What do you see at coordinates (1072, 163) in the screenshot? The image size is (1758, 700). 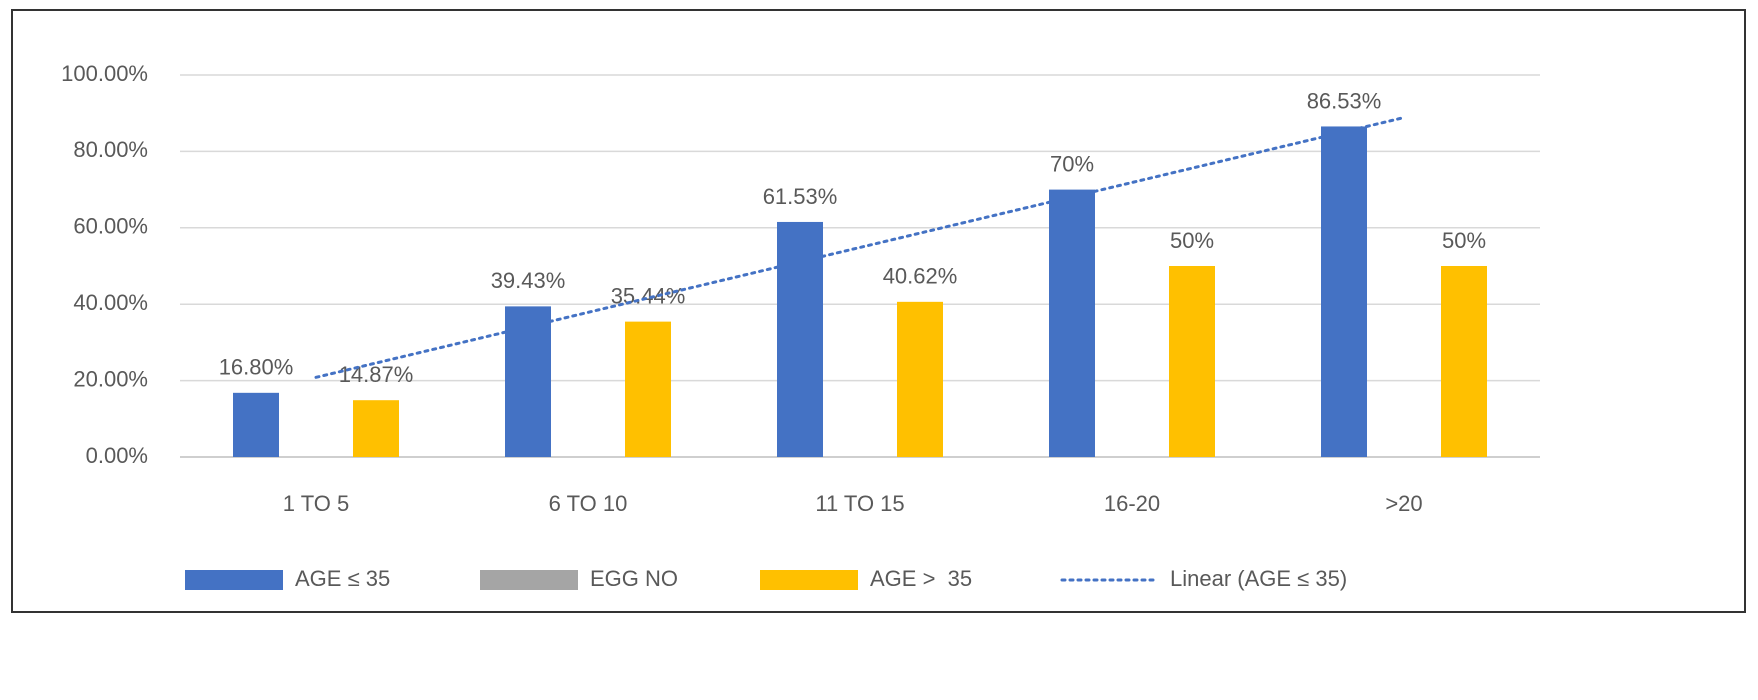 I see `data-label: 70%` at bounding box center [1072, 163].